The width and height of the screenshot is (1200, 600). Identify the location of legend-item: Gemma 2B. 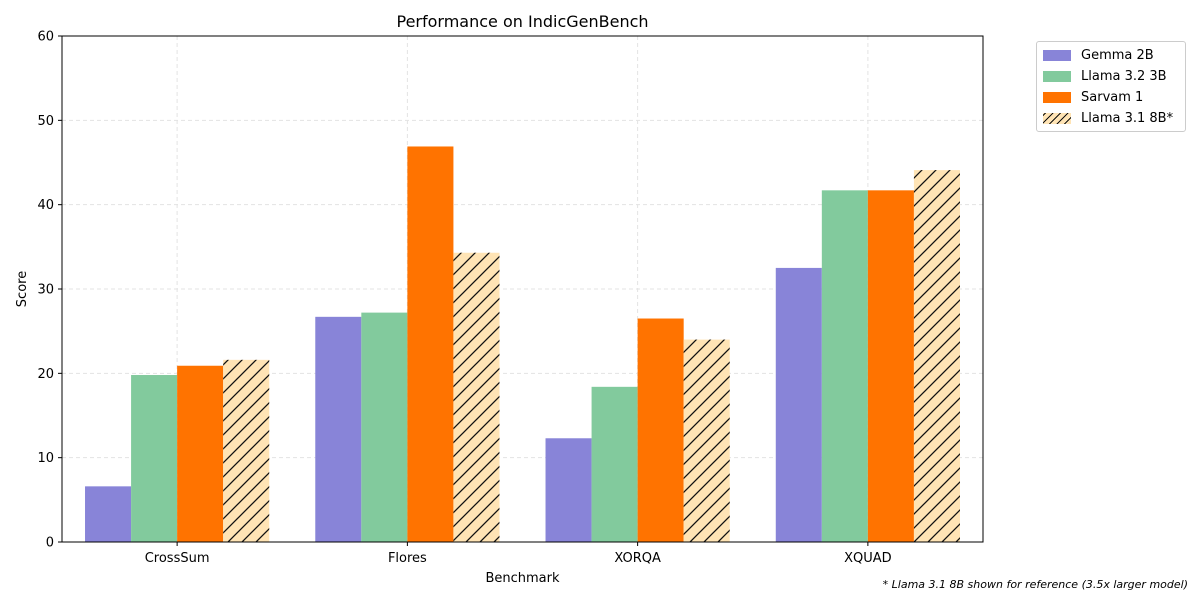
(1111, 55).